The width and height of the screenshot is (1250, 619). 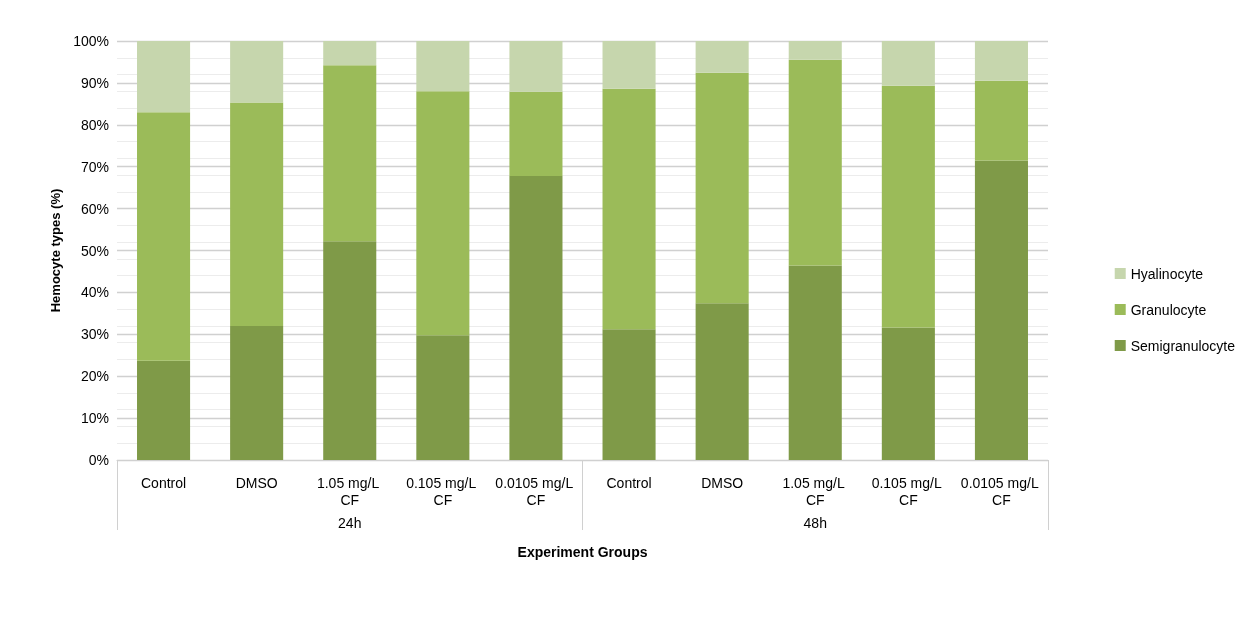 I want to click on y-tick-label: 20%, so click(x=94, y=376).